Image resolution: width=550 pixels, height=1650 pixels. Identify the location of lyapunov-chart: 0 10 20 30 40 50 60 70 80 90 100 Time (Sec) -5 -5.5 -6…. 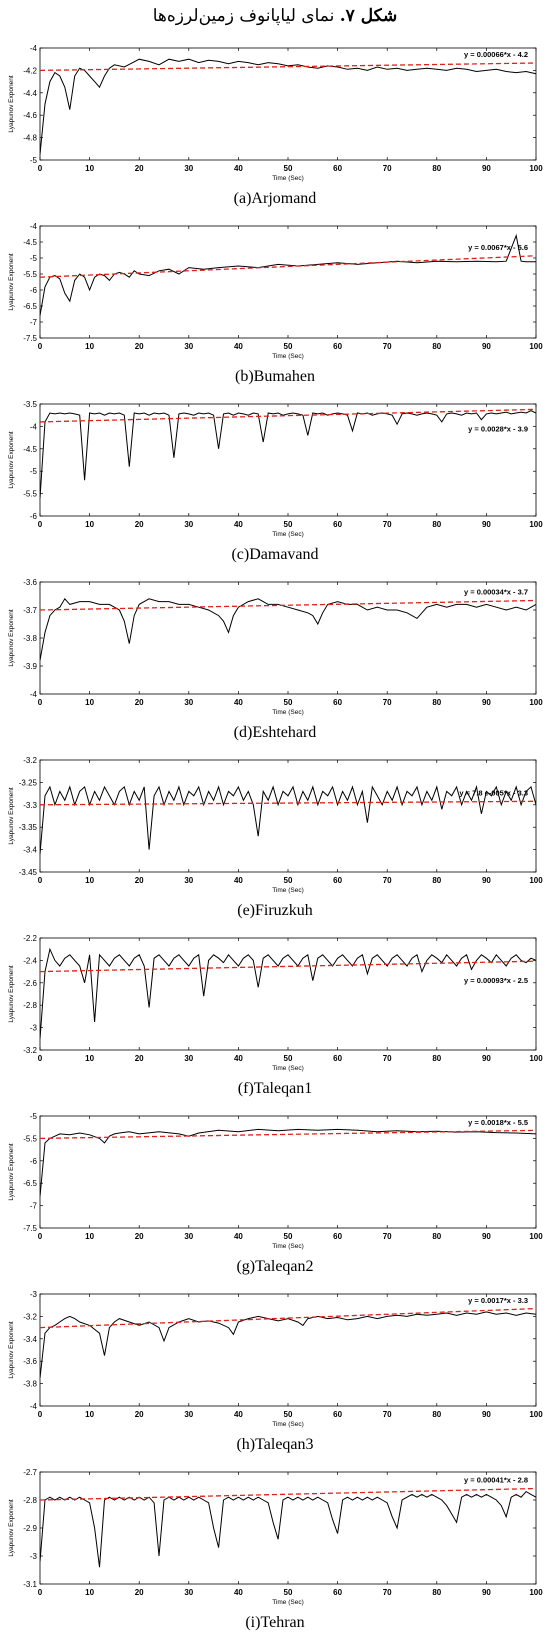
(275, 1181).